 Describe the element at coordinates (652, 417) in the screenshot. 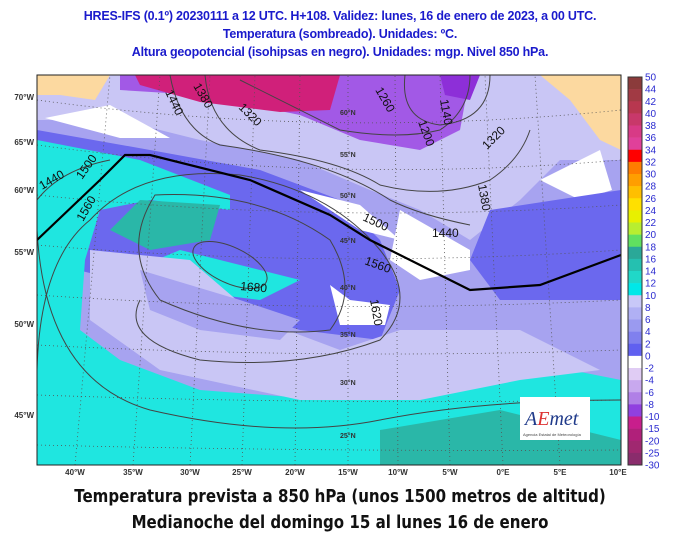

I see `colorbar-label: -10` at that location.